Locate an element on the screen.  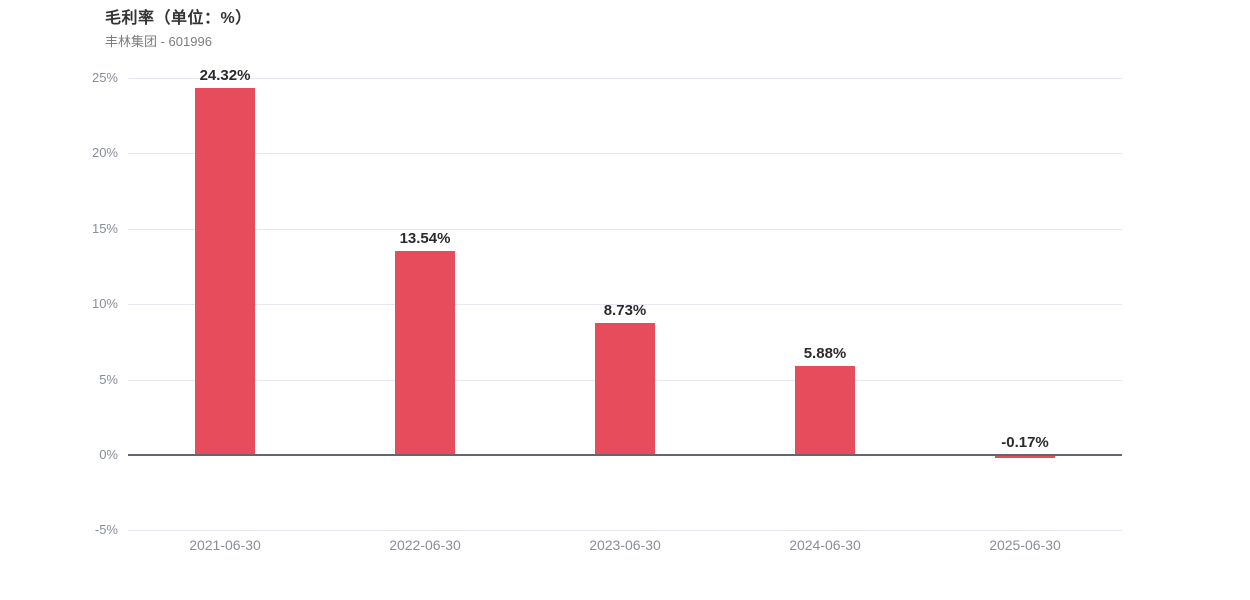
bar-value-label: 8.73% is located at coordinates (625, 311).